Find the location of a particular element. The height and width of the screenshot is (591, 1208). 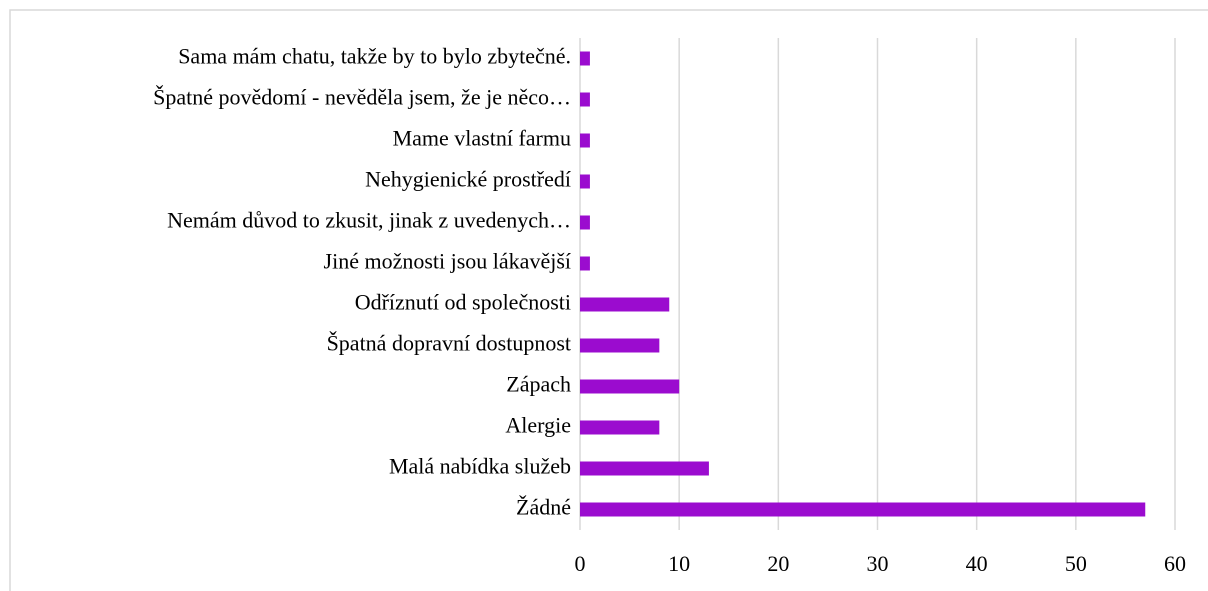

y-tick-label: Zápach is located at coordinates (538, 384).